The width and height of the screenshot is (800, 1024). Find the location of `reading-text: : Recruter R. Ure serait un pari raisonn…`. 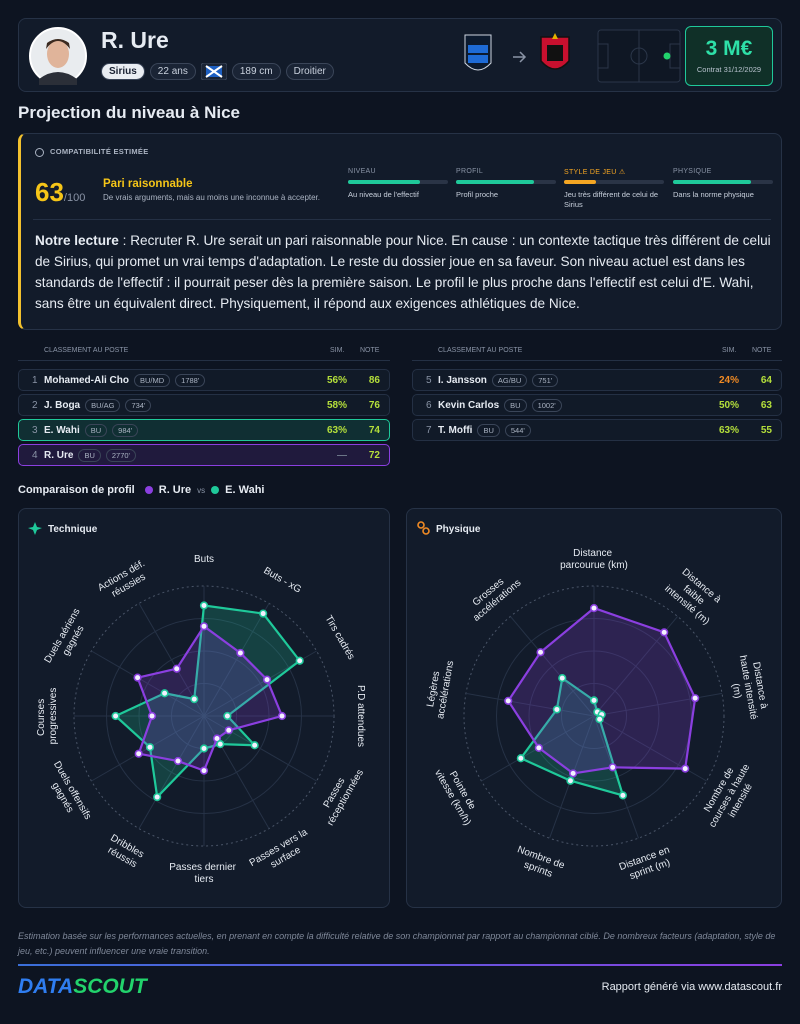

reading-text: : Recruter R. Ure serait un pari raisonn… is located at coordinates (403, 272).